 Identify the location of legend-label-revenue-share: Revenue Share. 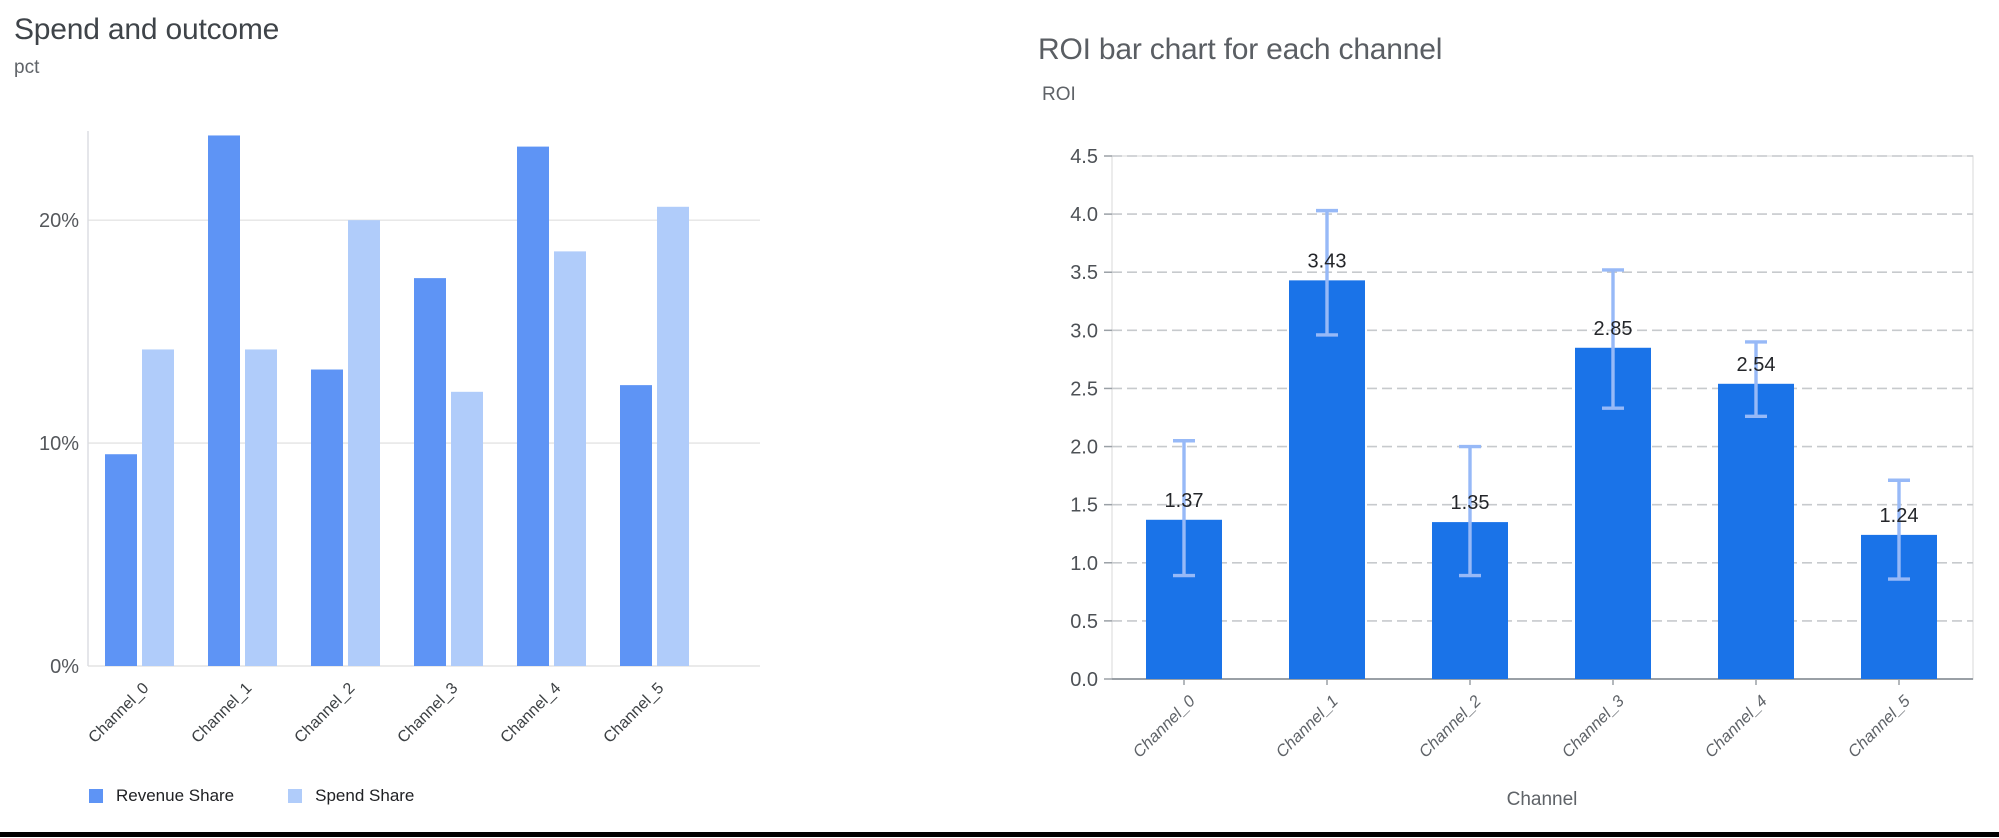
(175, 795).